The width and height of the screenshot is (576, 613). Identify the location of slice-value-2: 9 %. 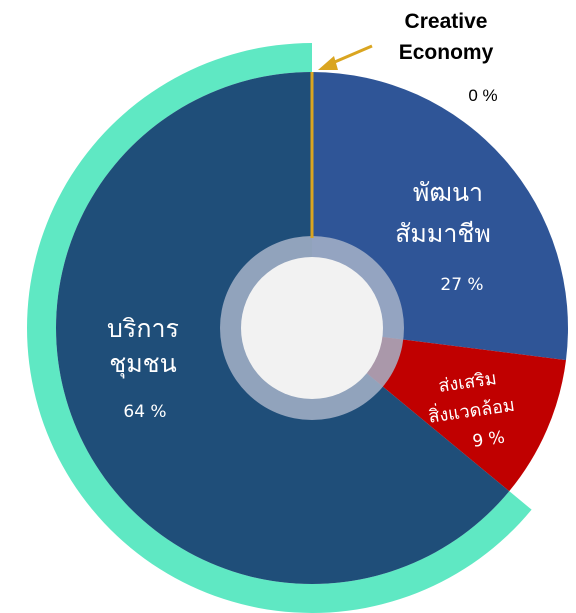
(488, 439).